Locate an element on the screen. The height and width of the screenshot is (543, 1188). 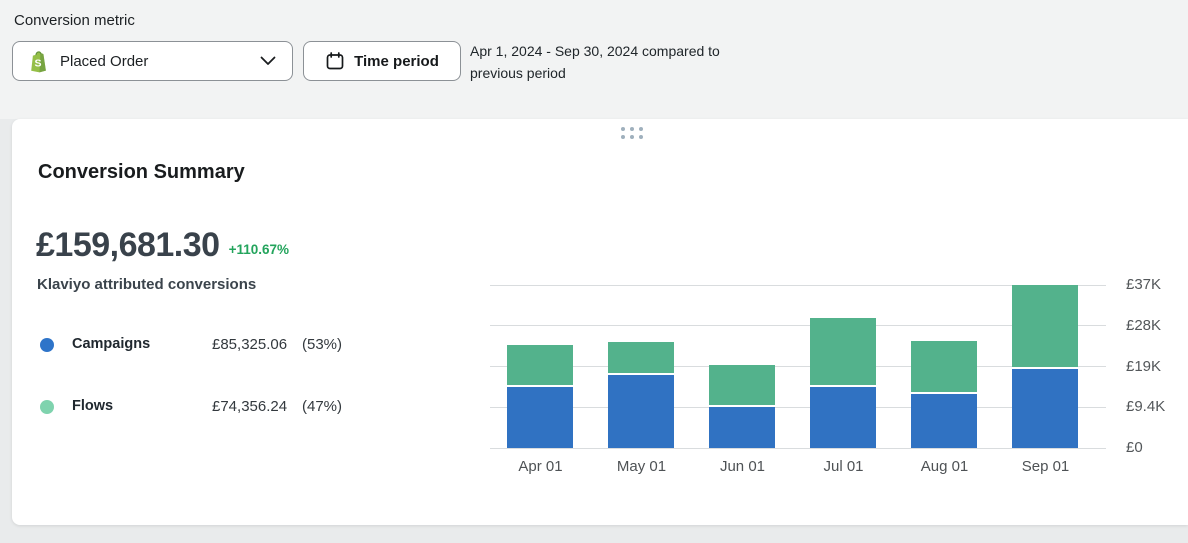
time-period-button: Time period is located at coordinates (382, 61).